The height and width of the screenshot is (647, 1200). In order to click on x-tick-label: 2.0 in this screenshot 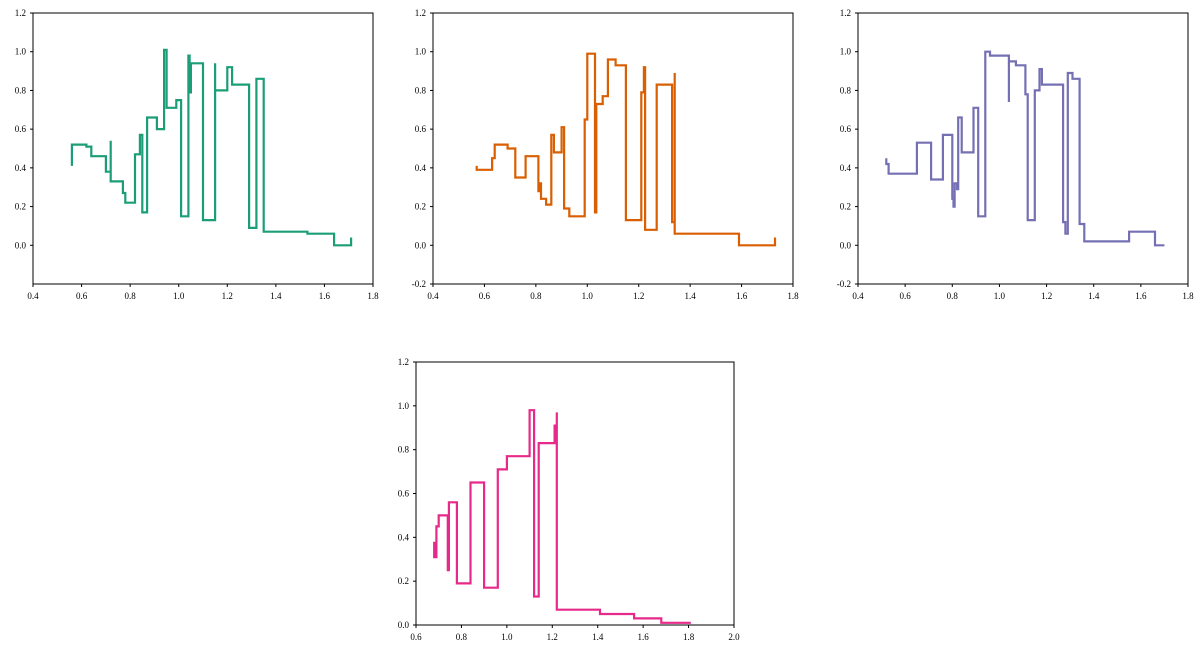, I will do `click(734, 637)`.